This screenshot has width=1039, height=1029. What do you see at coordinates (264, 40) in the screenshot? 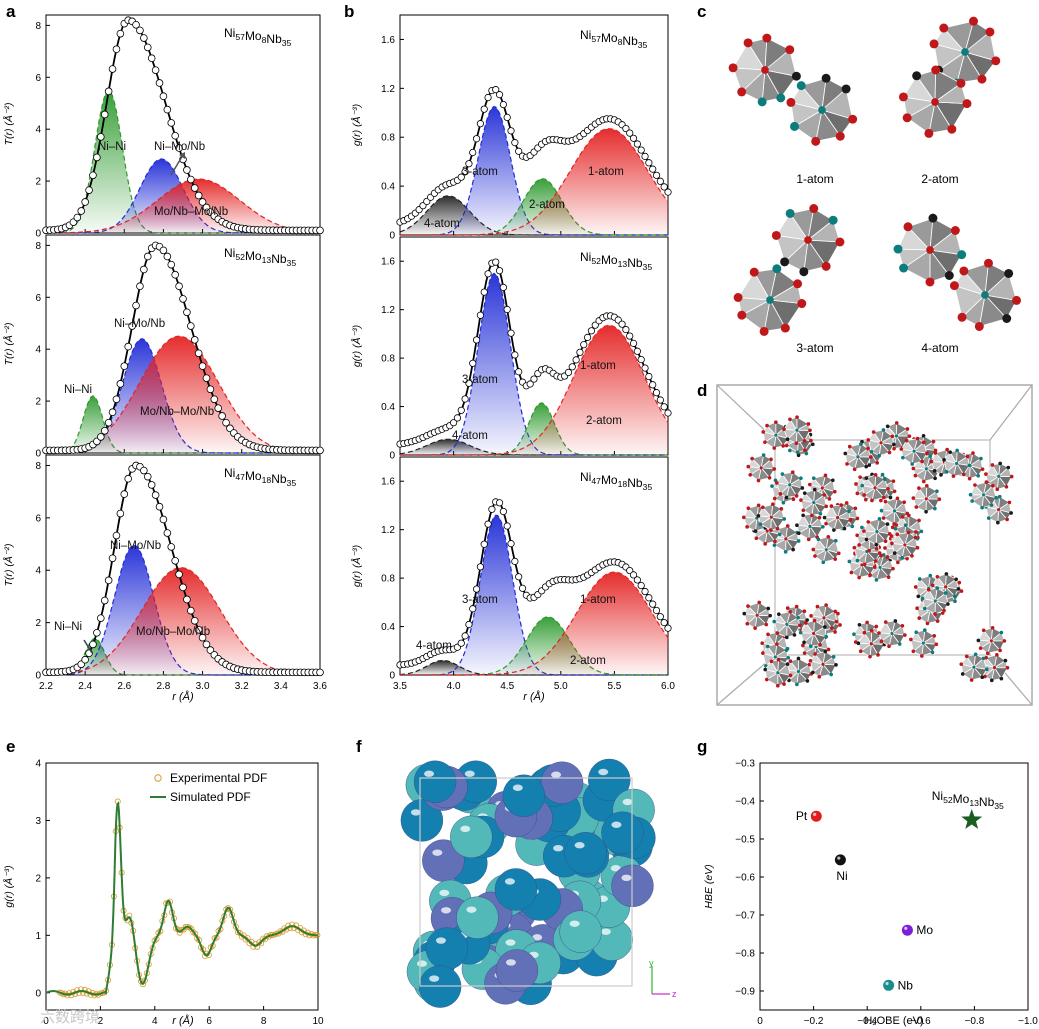
I see `subscript: 8` at bounding box center [264, 40].